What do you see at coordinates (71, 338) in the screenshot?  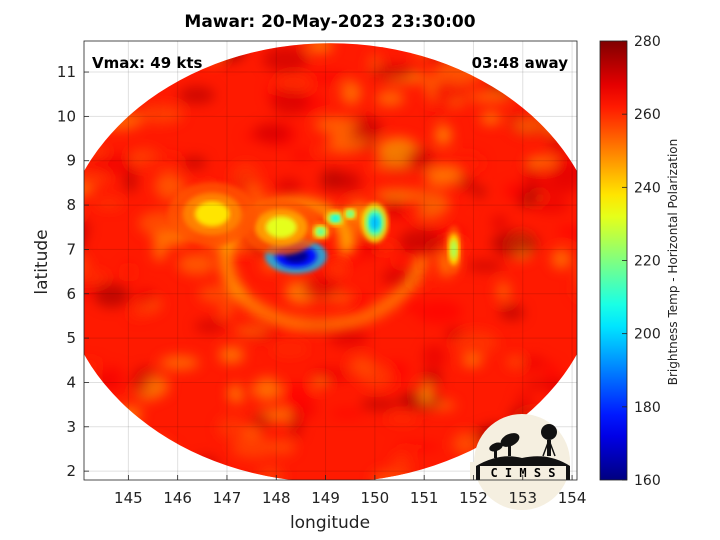 I see `y-tick-label: 5` at bounding box center [71, 338].